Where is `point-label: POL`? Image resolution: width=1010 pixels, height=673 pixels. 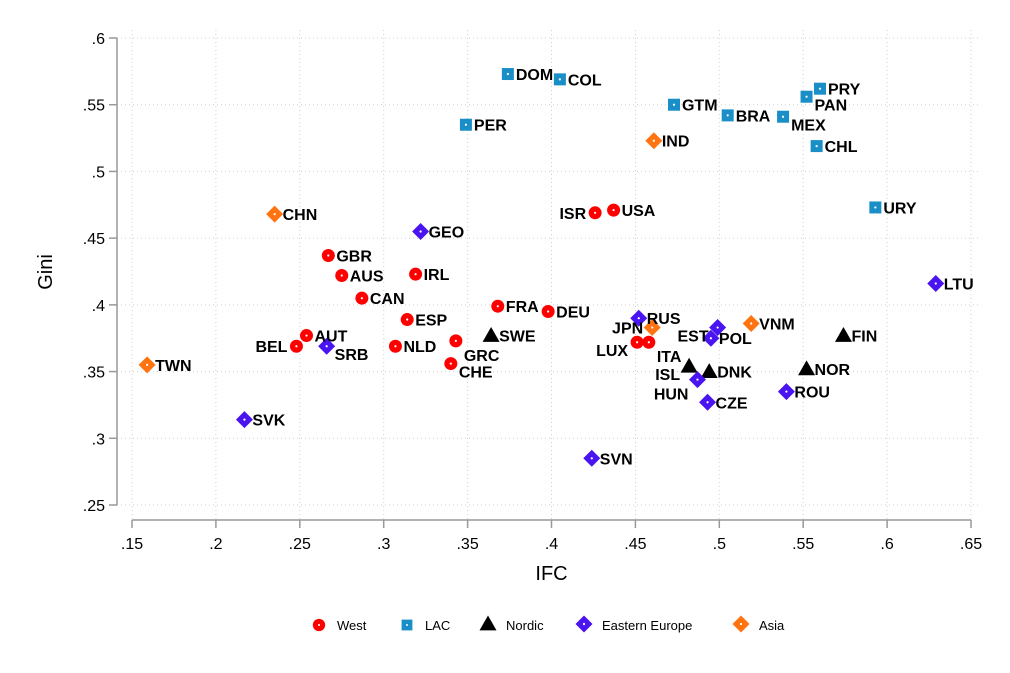 point-label: POL is located at coordinates (735, 339).